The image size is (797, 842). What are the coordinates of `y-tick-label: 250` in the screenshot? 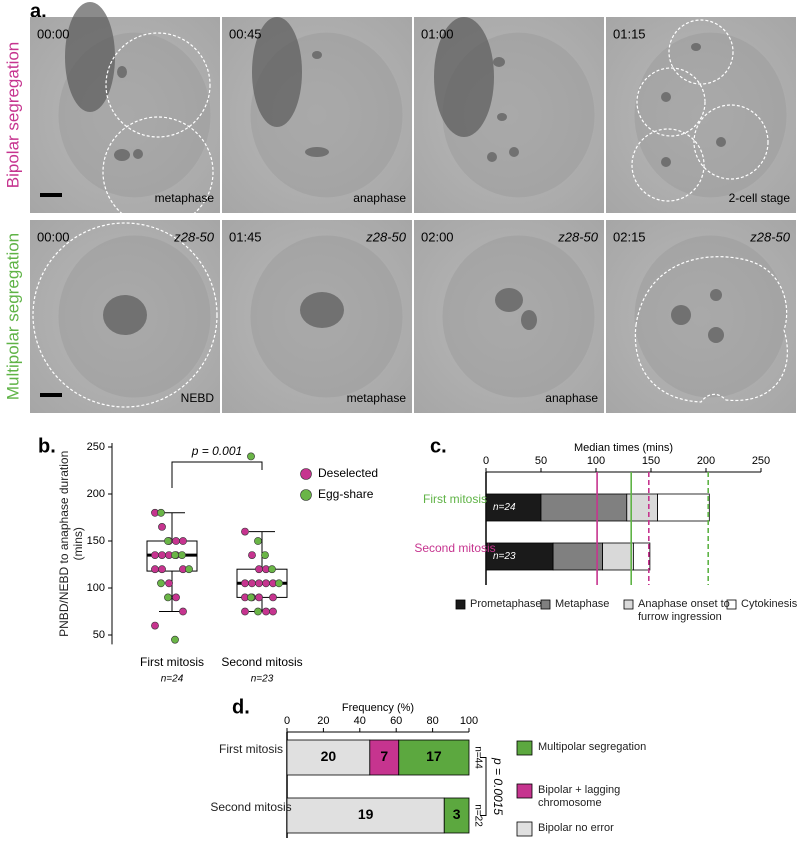 It's located at (96, 447).